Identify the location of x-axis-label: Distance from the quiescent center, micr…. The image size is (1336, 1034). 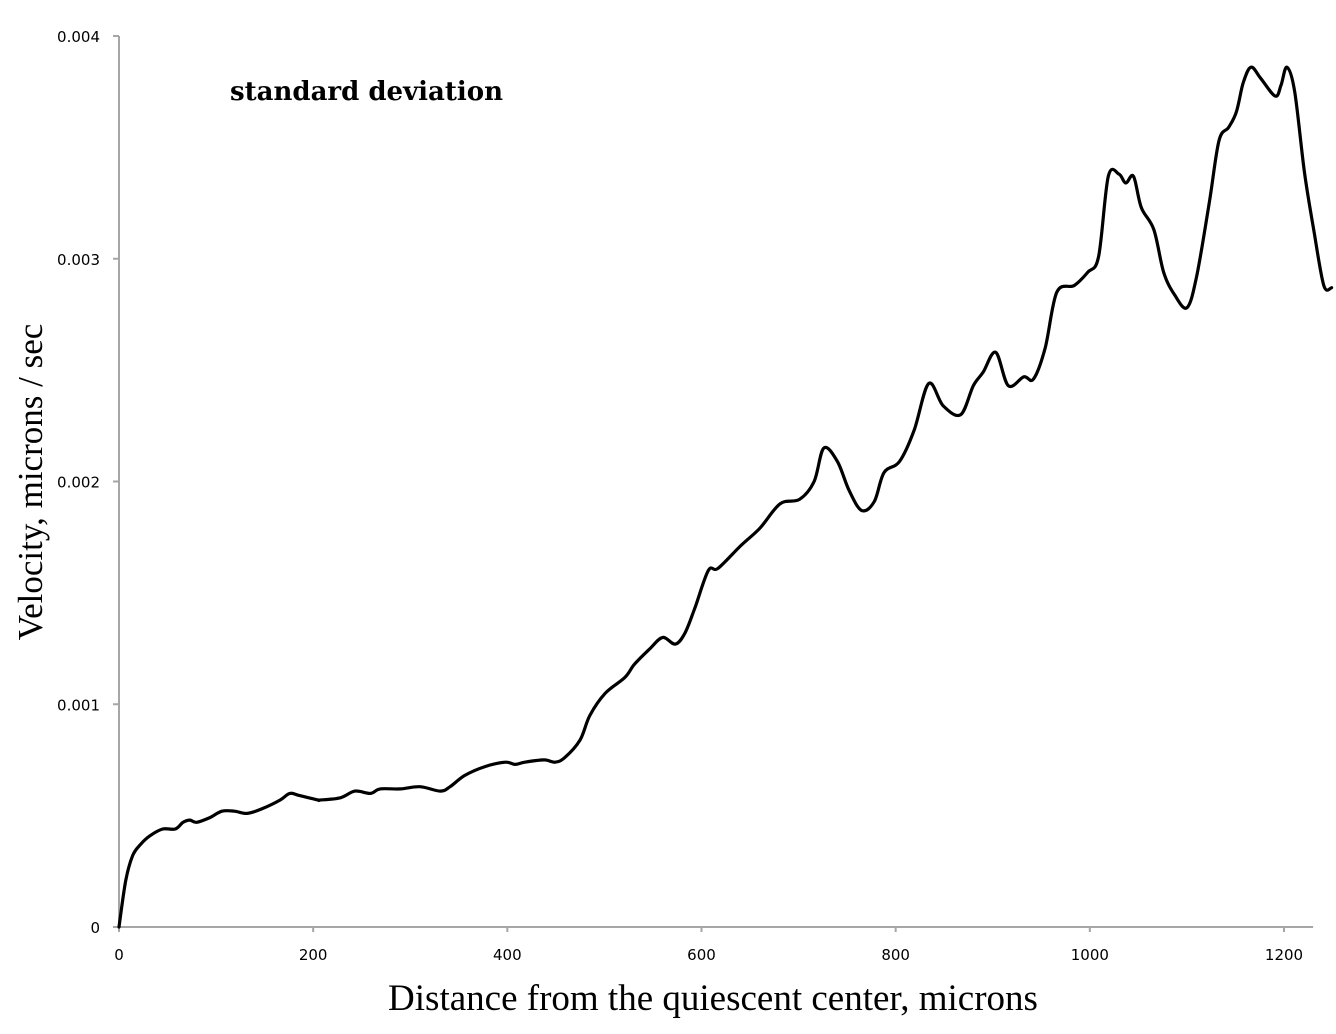
(713, 998).